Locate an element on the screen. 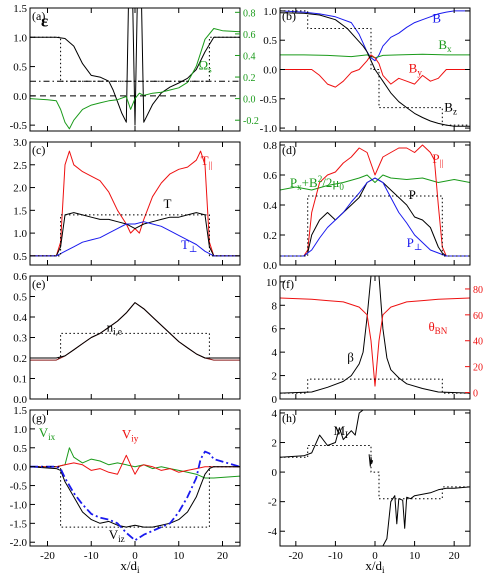 The width and height of the screenshot is (491, 576). panel-letter: (c) is located at coordinates (38, 150).